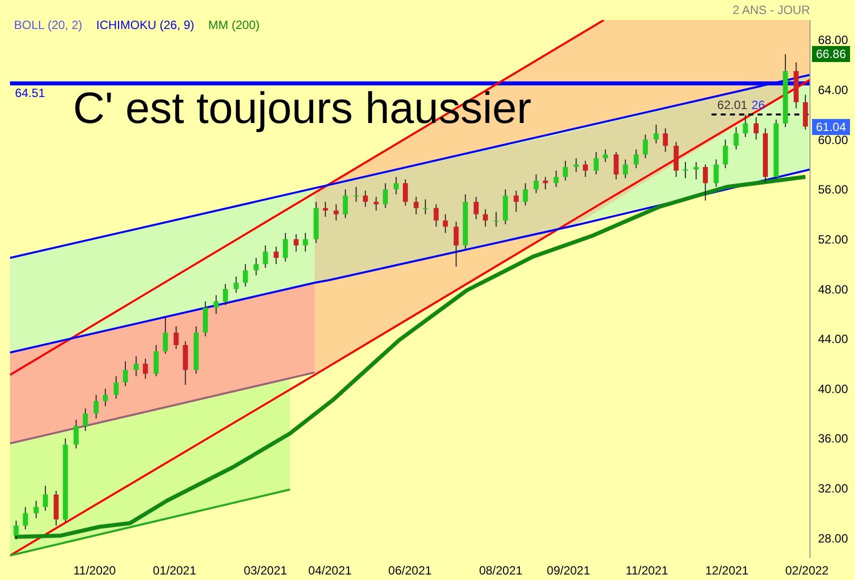 The image size is (855, 580). I want to click on annotation: ICHIMOKU (26, 9), so click(145, 25).